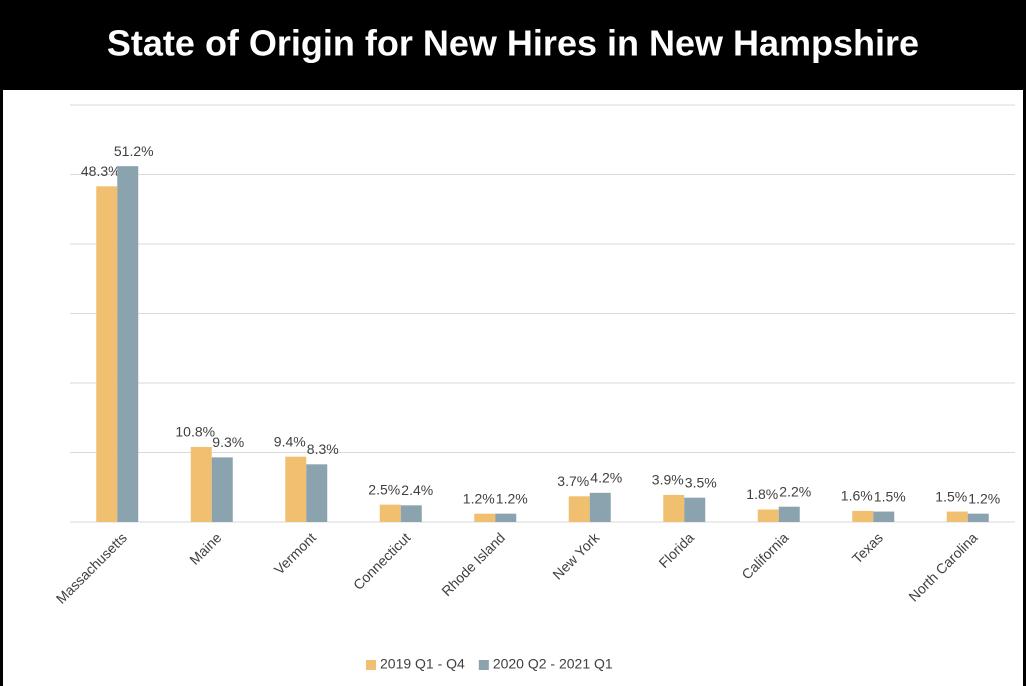 The image size is (1026, 686). I want to click on data-label: 8.3%, so click(323, 449).